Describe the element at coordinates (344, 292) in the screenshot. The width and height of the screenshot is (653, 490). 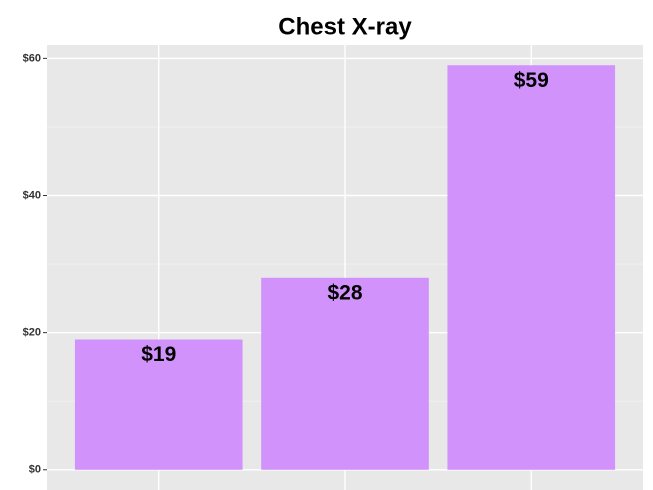
I see `value-label: $28` at that location.